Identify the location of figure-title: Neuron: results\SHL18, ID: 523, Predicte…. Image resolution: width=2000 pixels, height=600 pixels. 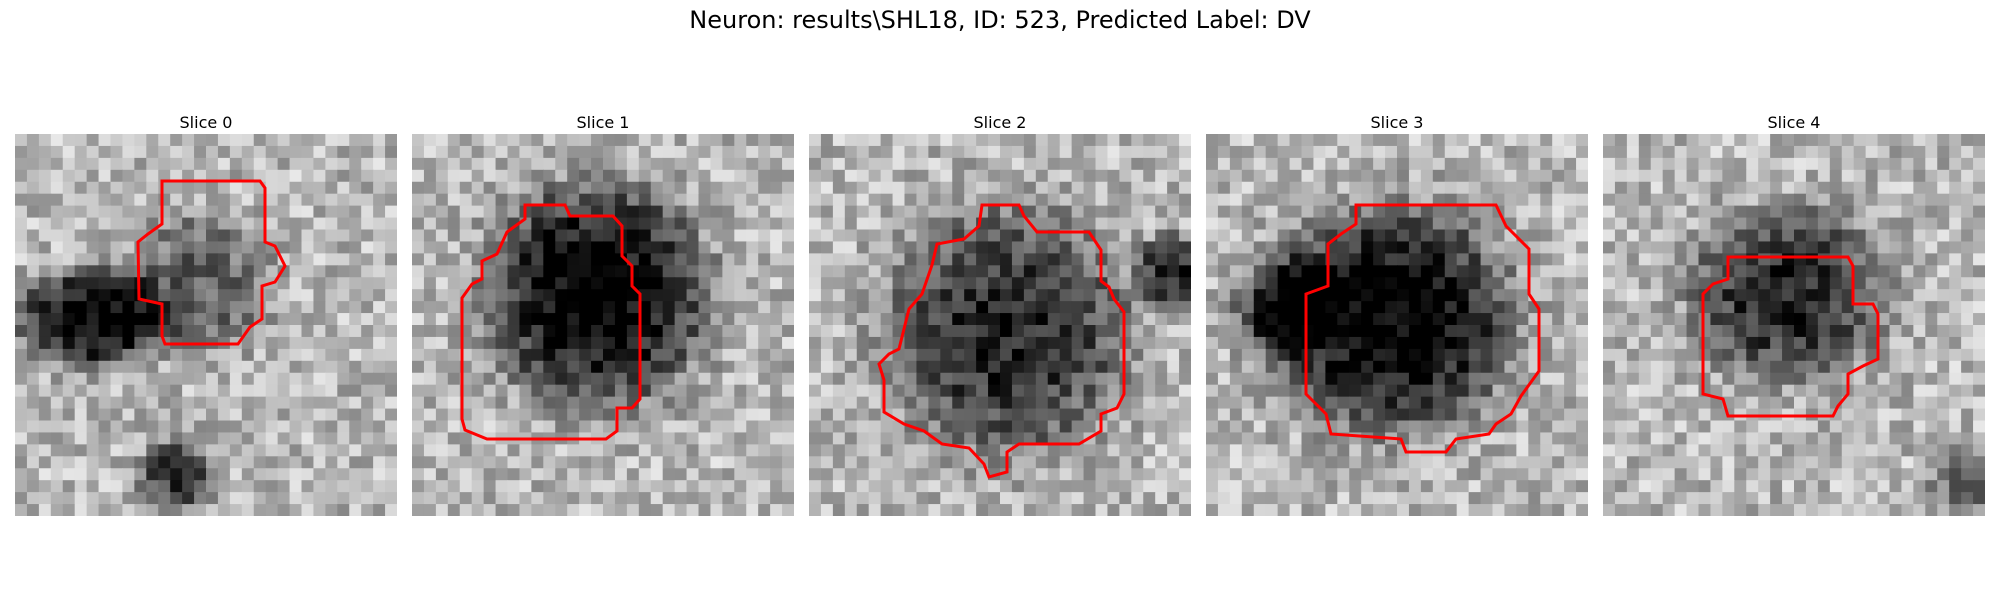
(1000, 20).